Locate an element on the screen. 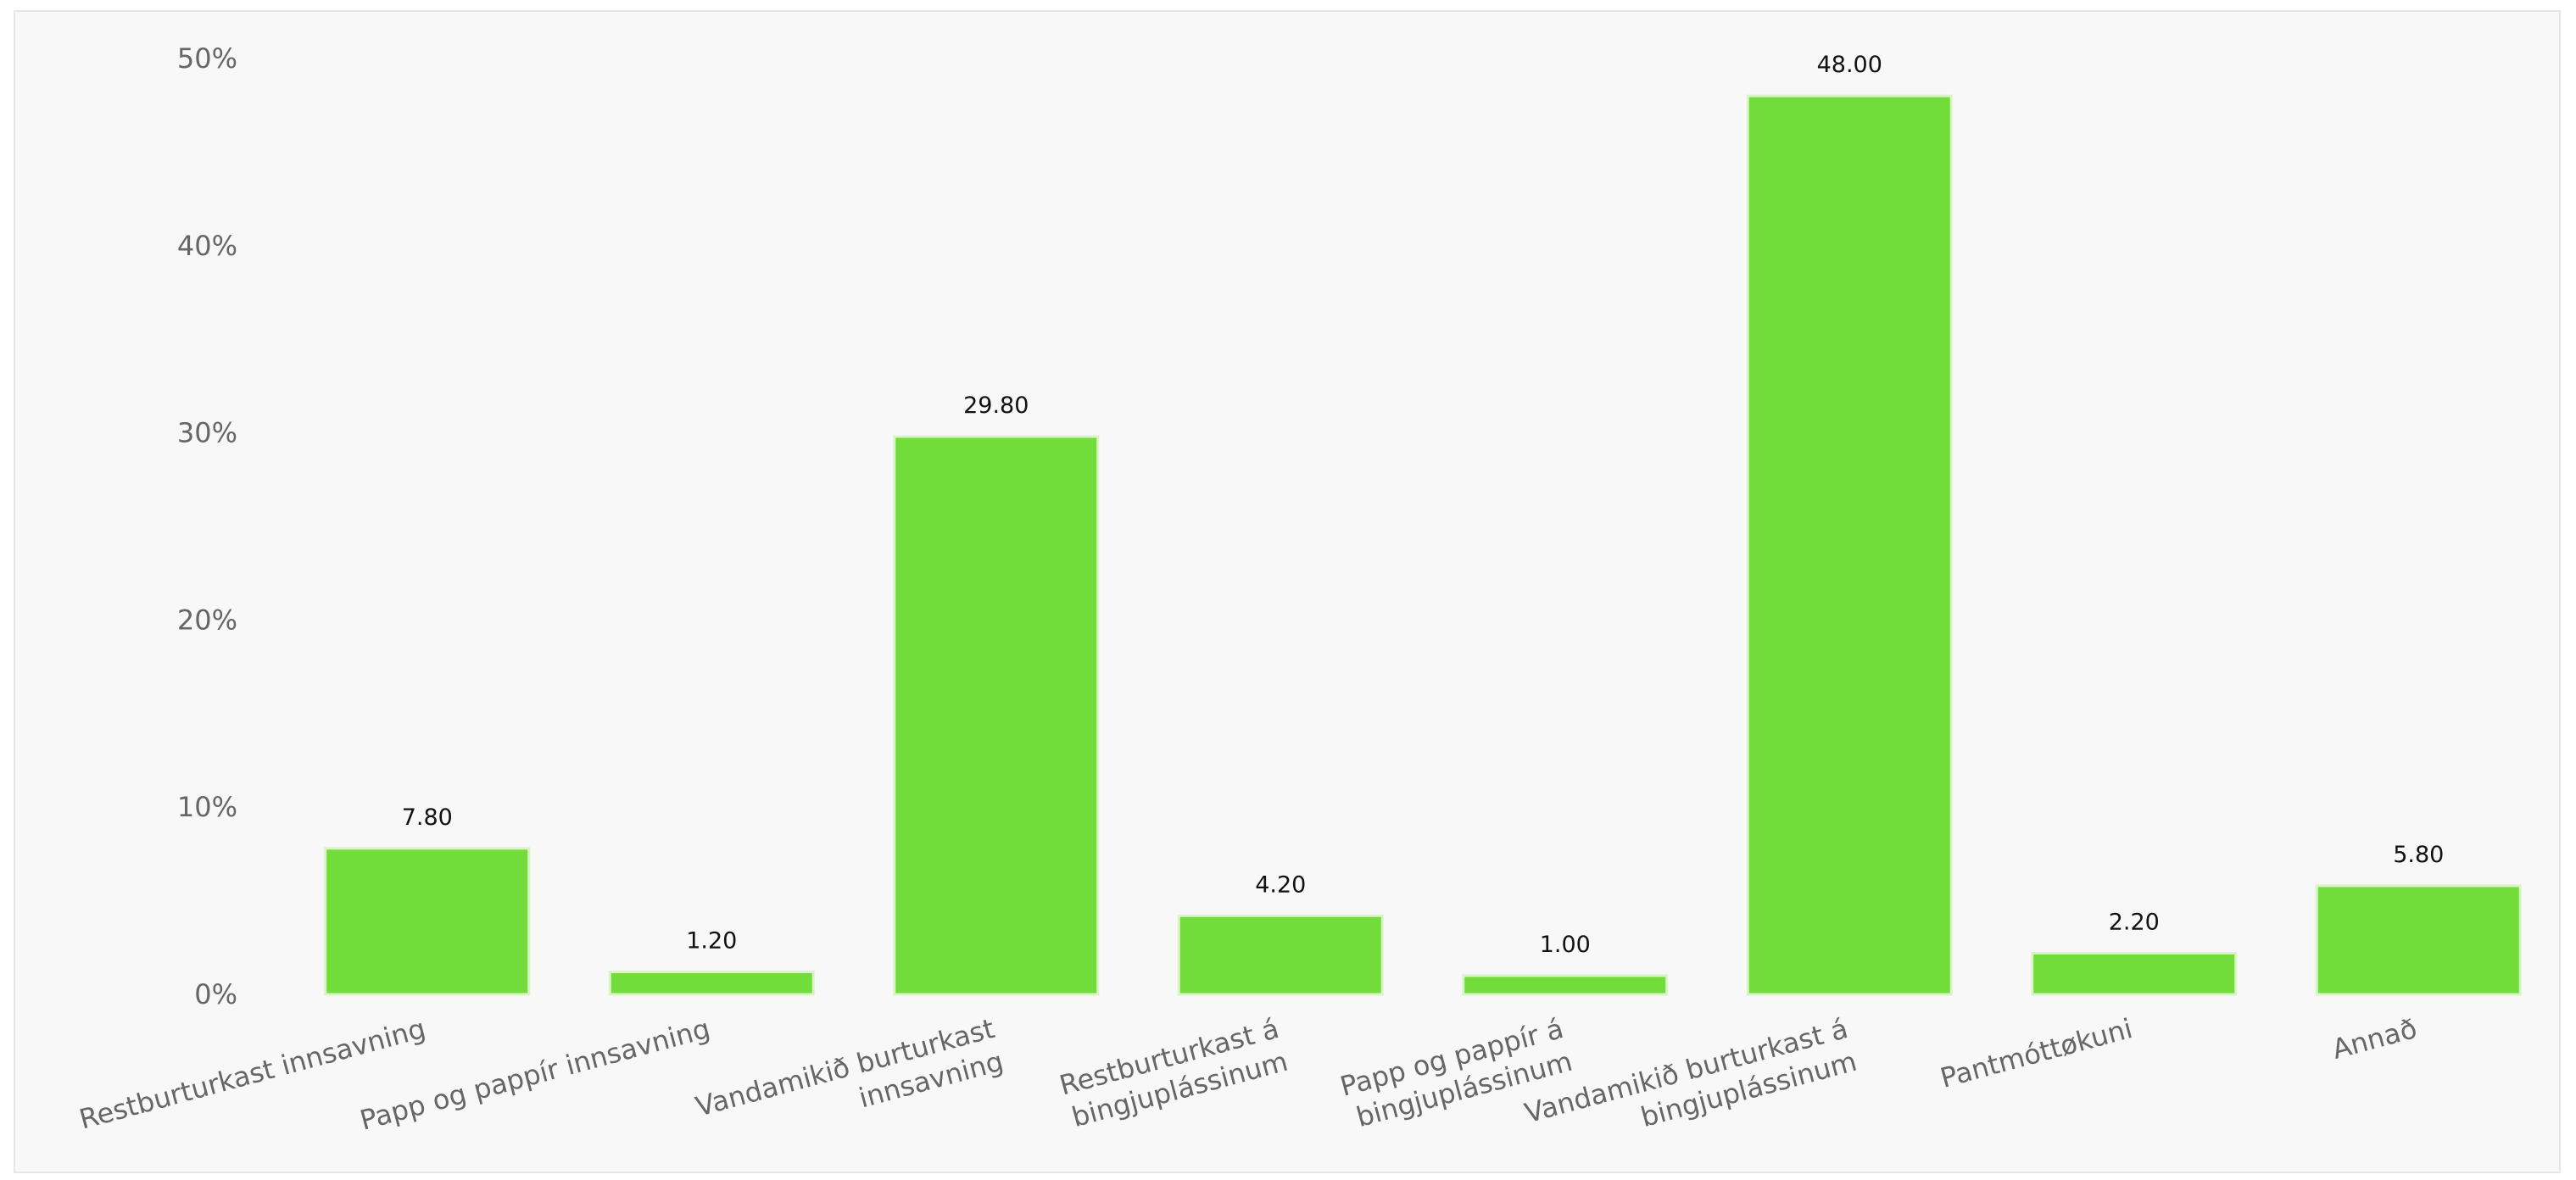 This screenshot has height=1180, width=2576. x-category-label-line: Pantmóttøkuni is located at coordinates (2036, 1053).